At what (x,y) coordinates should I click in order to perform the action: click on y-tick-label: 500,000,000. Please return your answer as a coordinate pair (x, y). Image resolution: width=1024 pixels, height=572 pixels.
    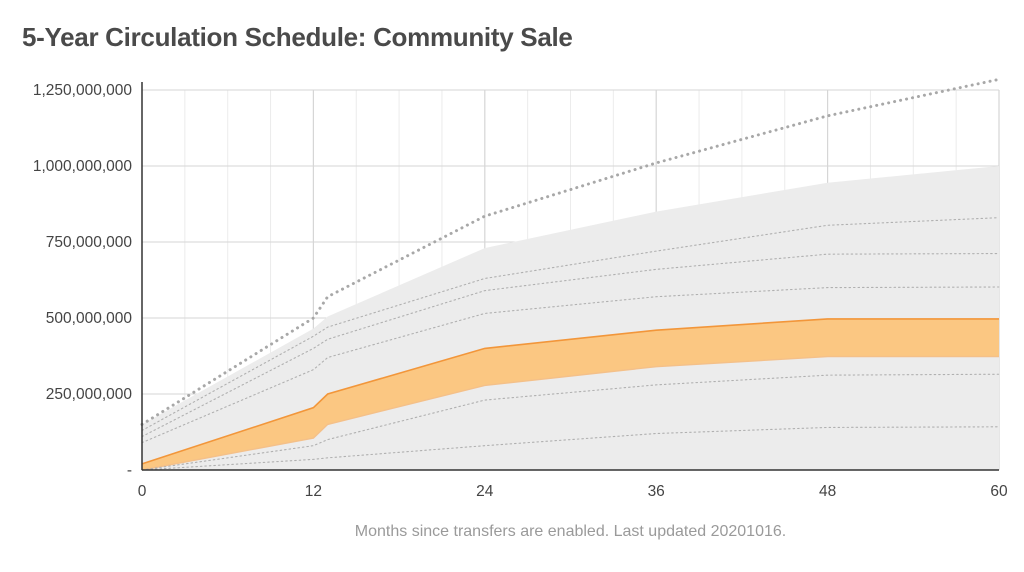
    Looking at the image, I should click on (89, 318).